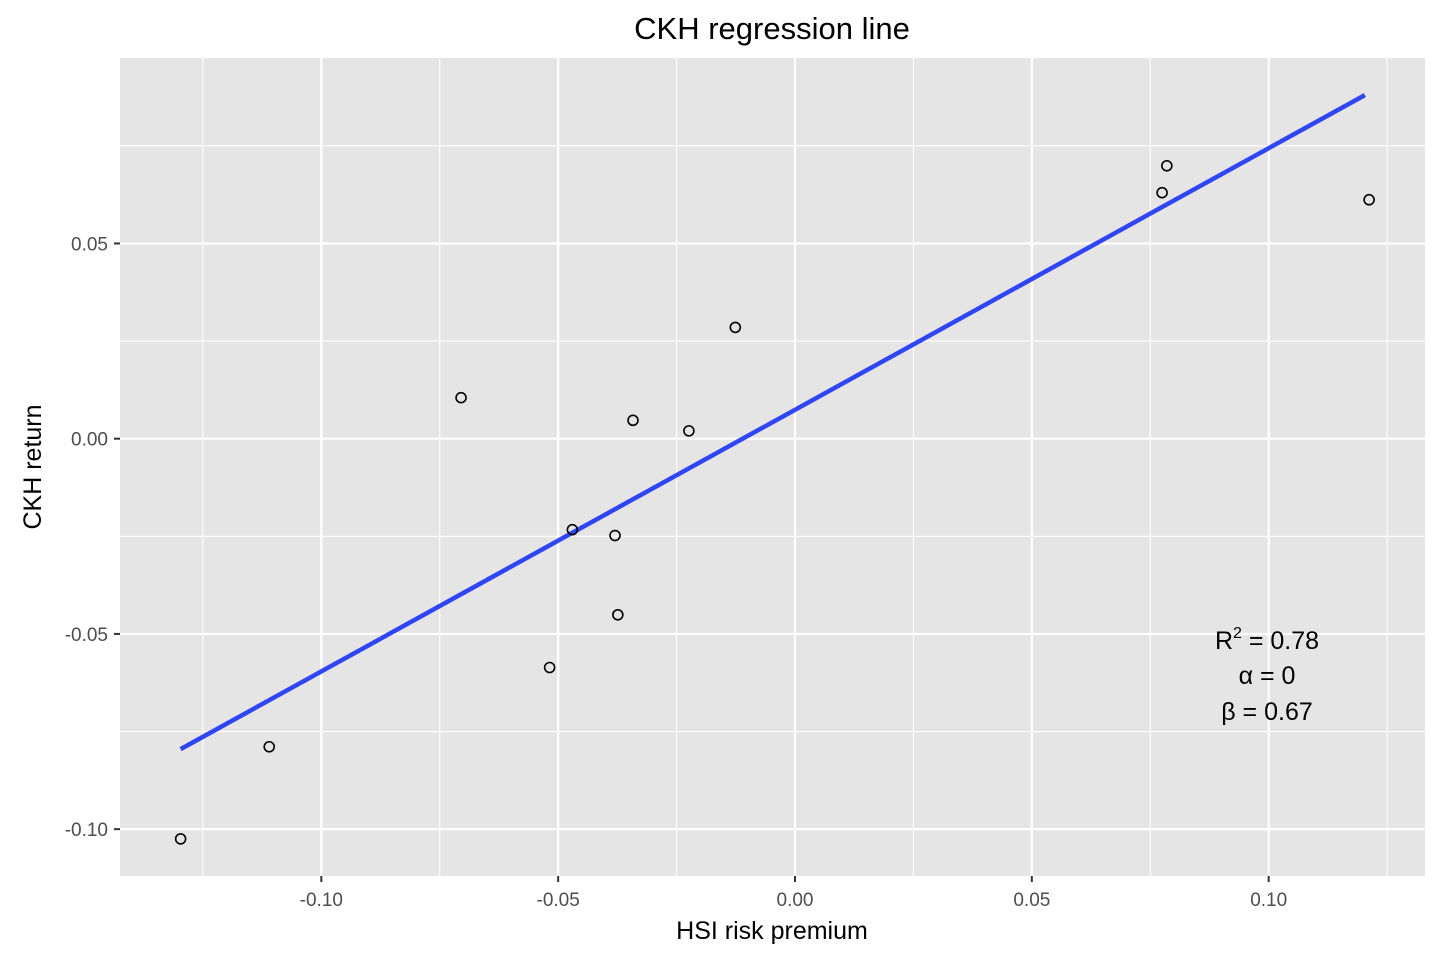  Describe the element at coordinates (772, 28) in the screenshot. I see `chart-title: CKH regression line` at that location.